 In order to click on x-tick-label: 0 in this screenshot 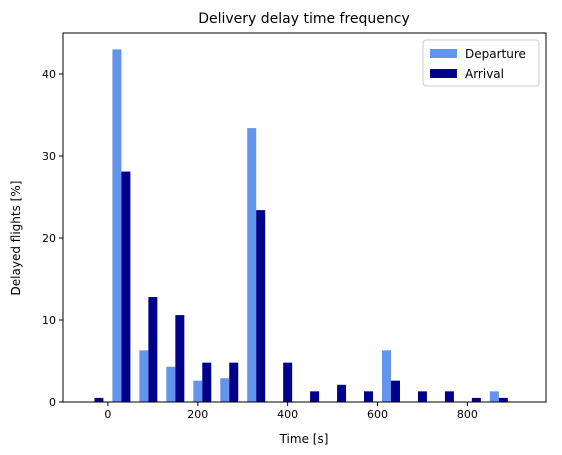, I will do `click(107, 414)`.